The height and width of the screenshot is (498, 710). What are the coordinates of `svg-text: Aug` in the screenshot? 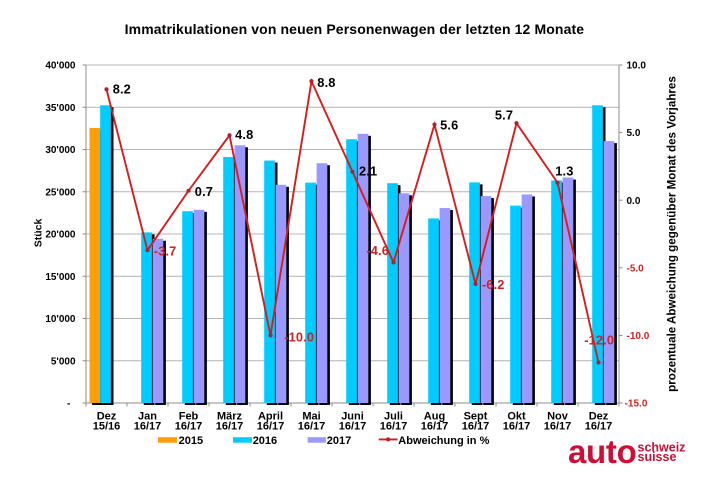 It's located at (434, 416).